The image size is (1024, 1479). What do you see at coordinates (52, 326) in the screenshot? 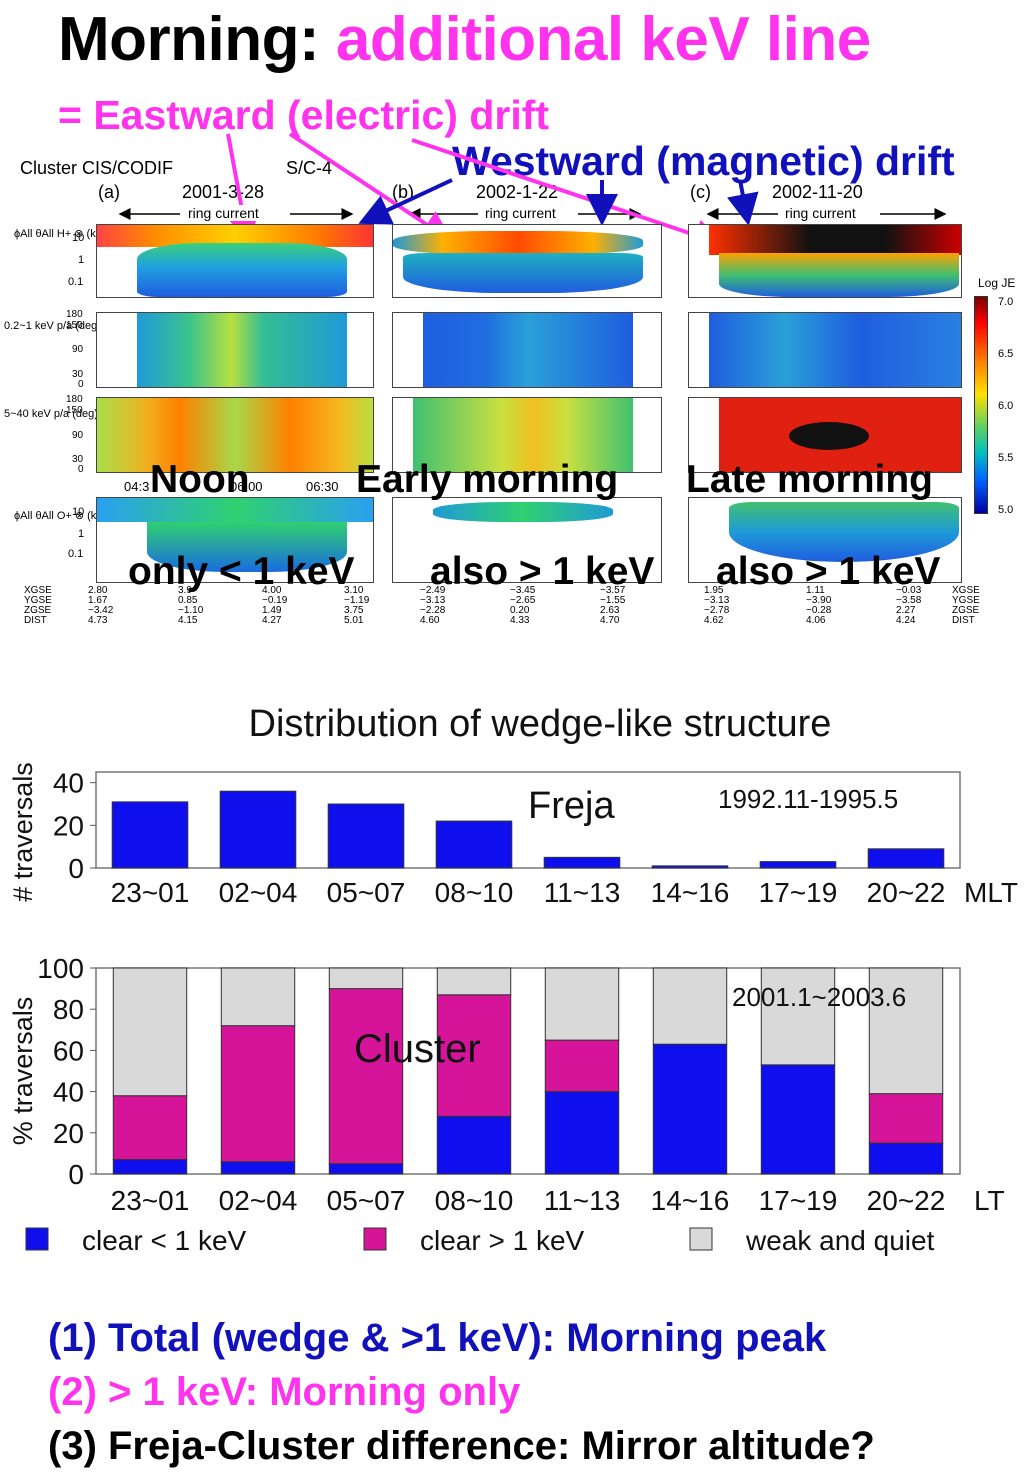
I see `row-label-pa-low: 0.2~1 keV p/a (deg)` at bounding box center [52, 326].